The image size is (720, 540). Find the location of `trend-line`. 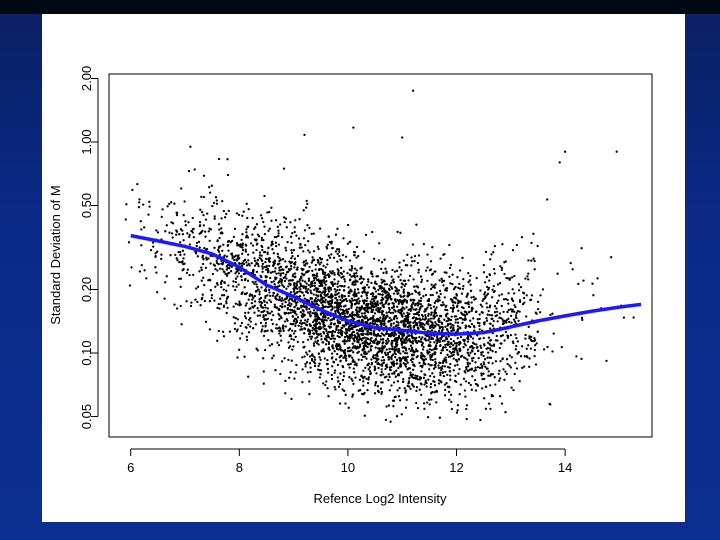

trend-line is located at coordinates (386, 284).